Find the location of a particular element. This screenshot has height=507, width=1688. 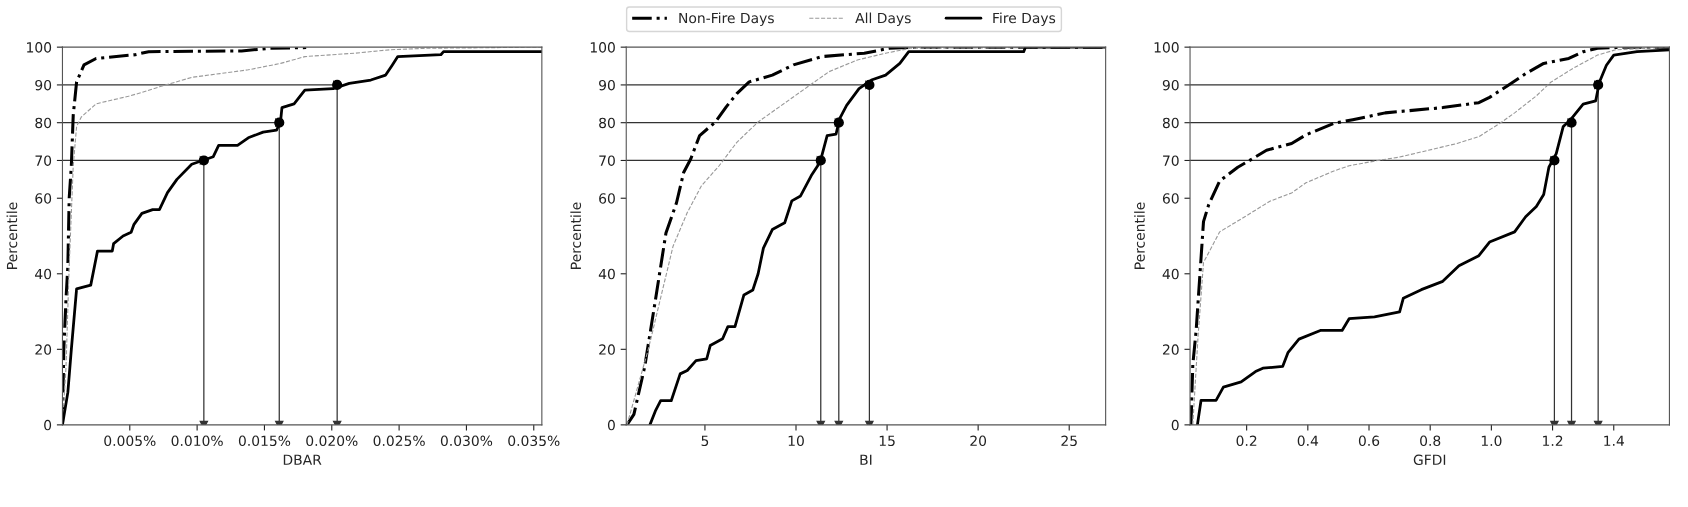

x-axis-title: DBAR is located at coordinates (302, 459).